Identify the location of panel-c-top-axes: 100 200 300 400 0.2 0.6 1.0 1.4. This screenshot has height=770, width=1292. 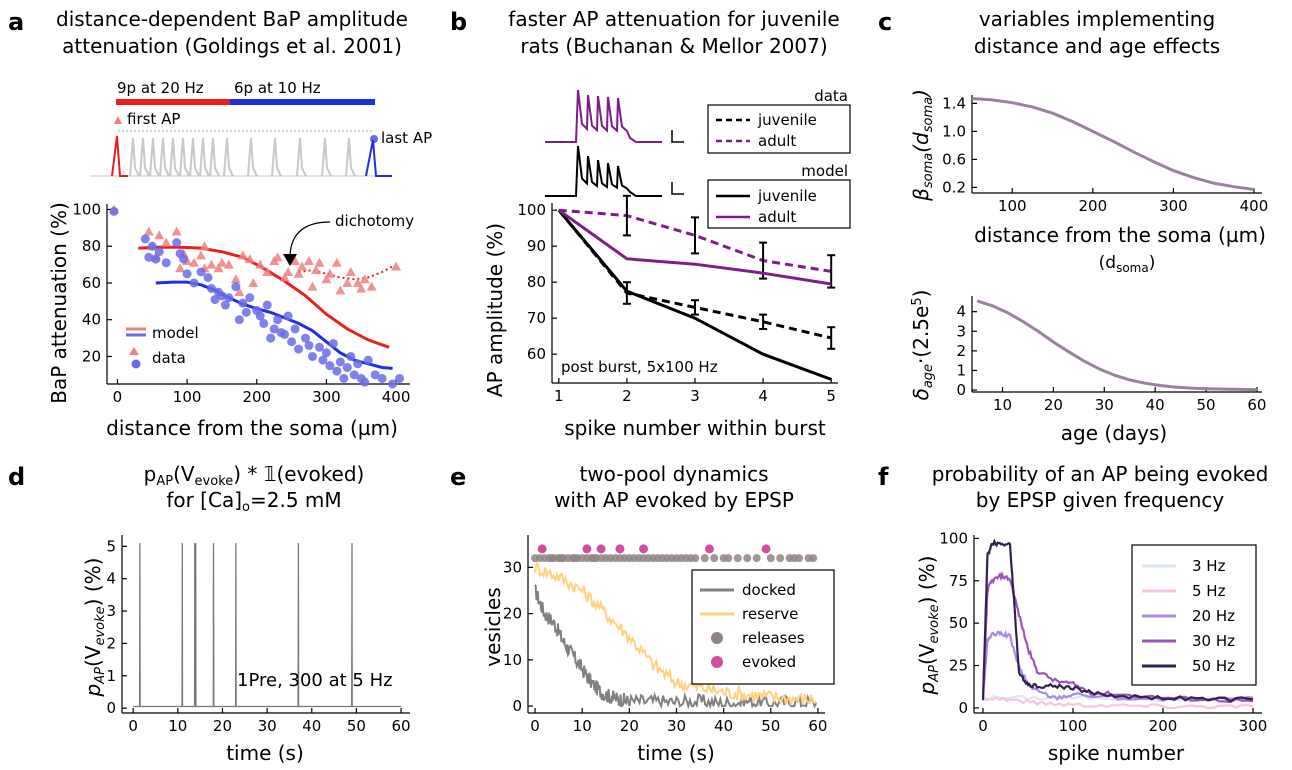
(1105, 154).